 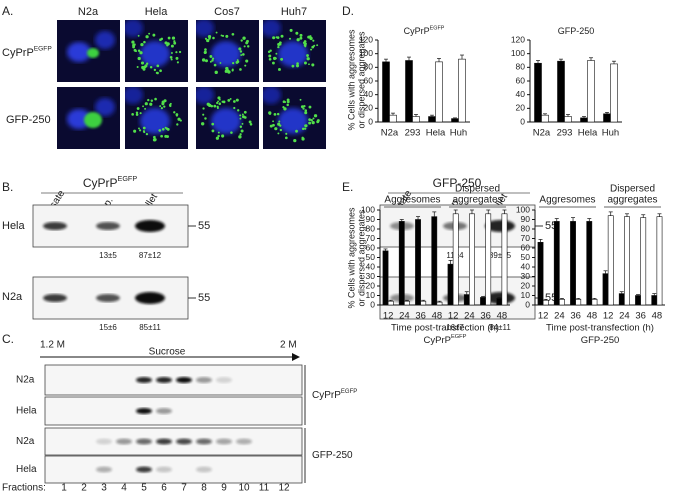 I want to click on x-tick-label: 293, so click(x=565, y=133).